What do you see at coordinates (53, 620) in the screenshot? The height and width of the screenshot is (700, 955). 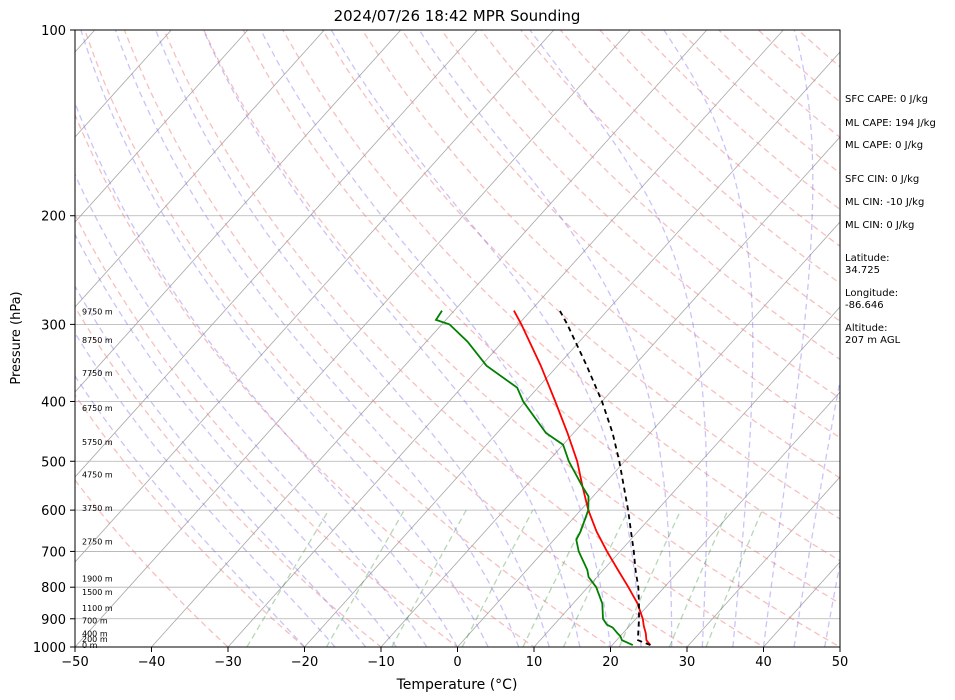 I see `y-tick-label: 900` at bounding box center [53, 620].